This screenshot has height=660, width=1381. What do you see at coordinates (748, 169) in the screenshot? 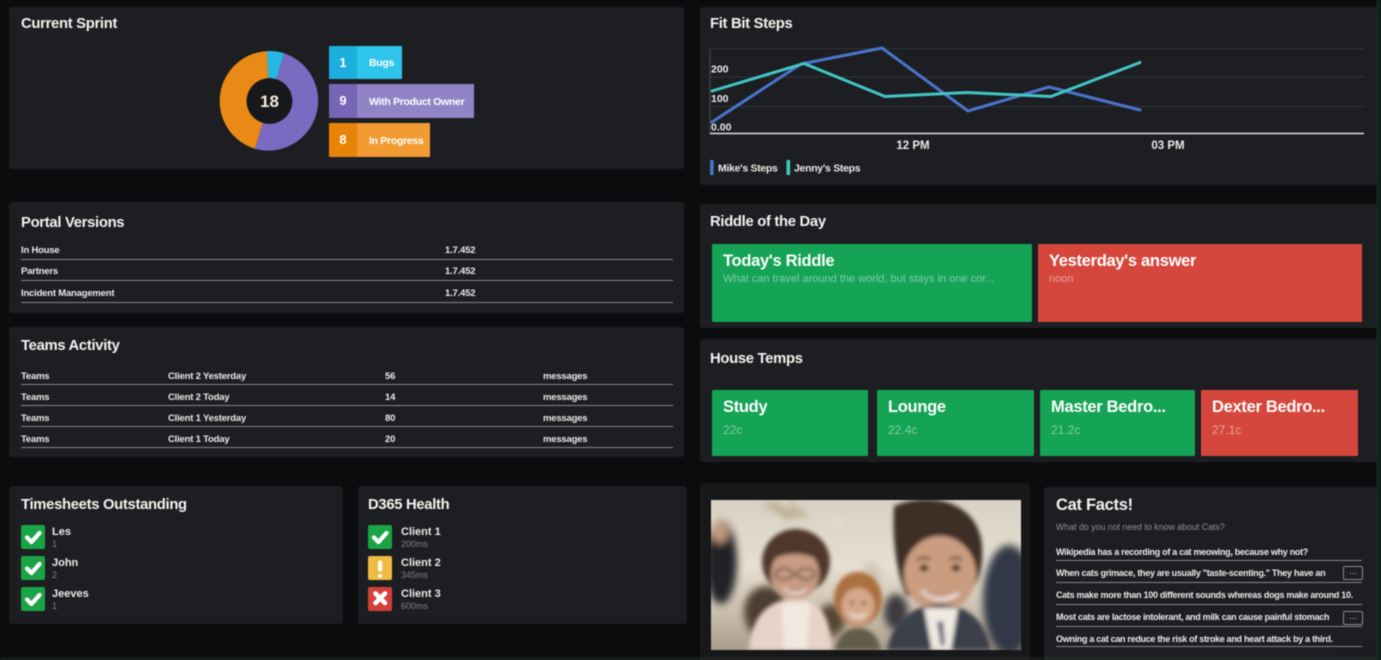
I see `svg-text: Mike's Steps` at bounding box center [748, 169].